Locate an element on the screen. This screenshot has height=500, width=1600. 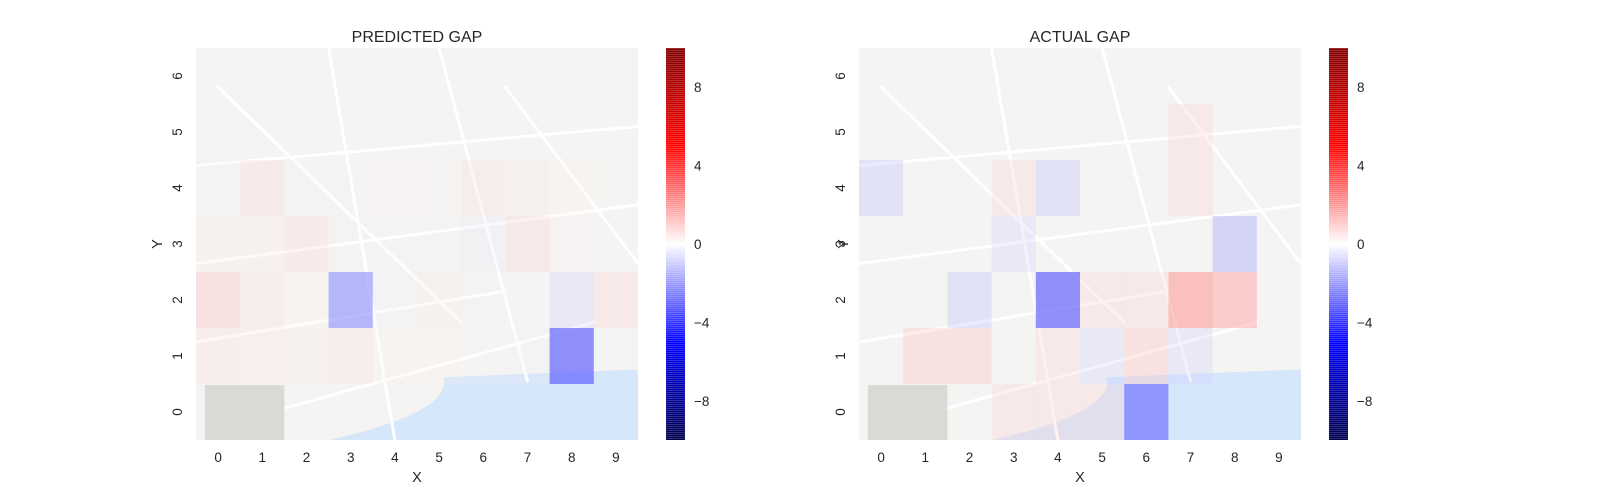
x-tick-label: 7 is located at coordinates (528, 457).